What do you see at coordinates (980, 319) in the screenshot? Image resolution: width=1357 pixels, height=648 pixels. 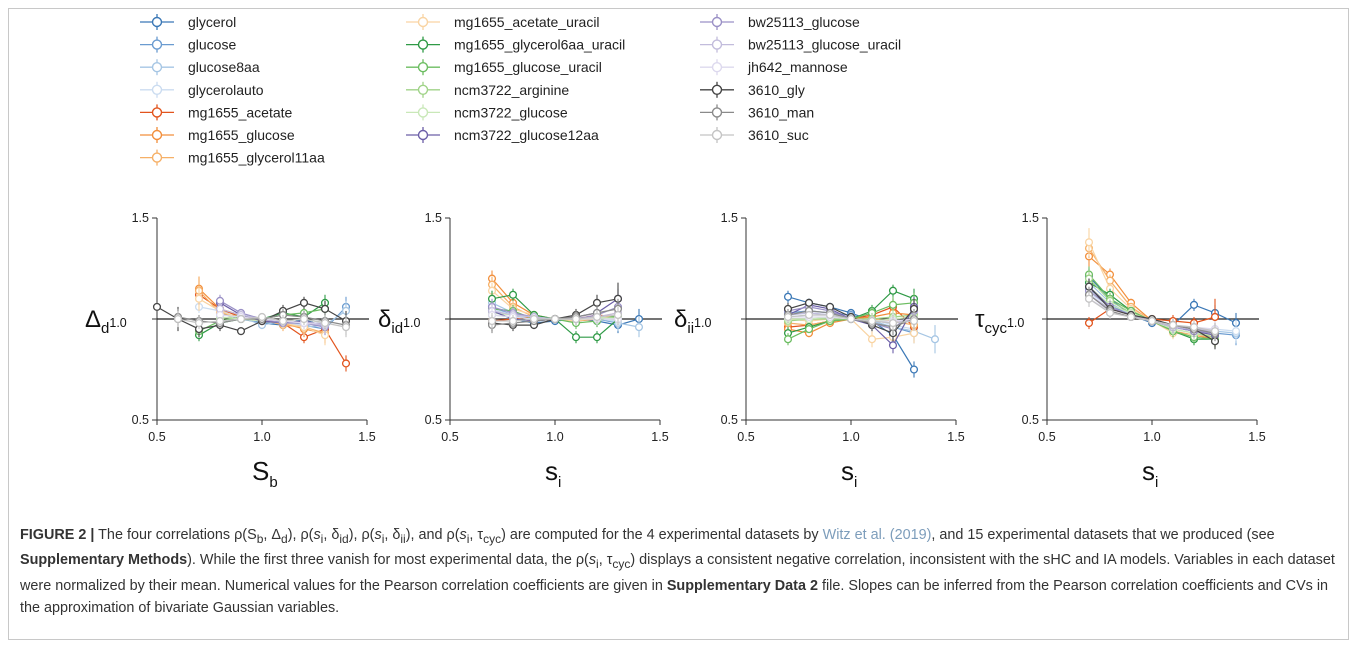 I see `y-axis-label-symbol: τ` at bounding box center [980, 319].